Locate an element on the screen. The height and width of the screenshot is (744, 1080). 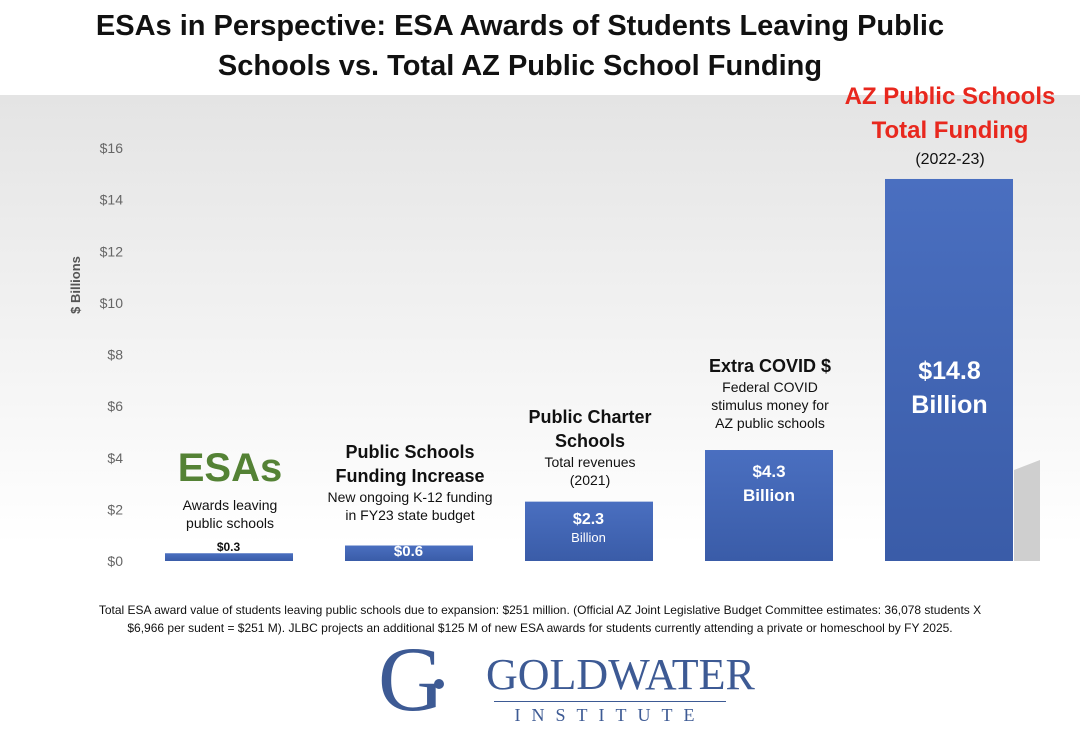
charter-value: $2.3 is located at coordinates (588, 519).